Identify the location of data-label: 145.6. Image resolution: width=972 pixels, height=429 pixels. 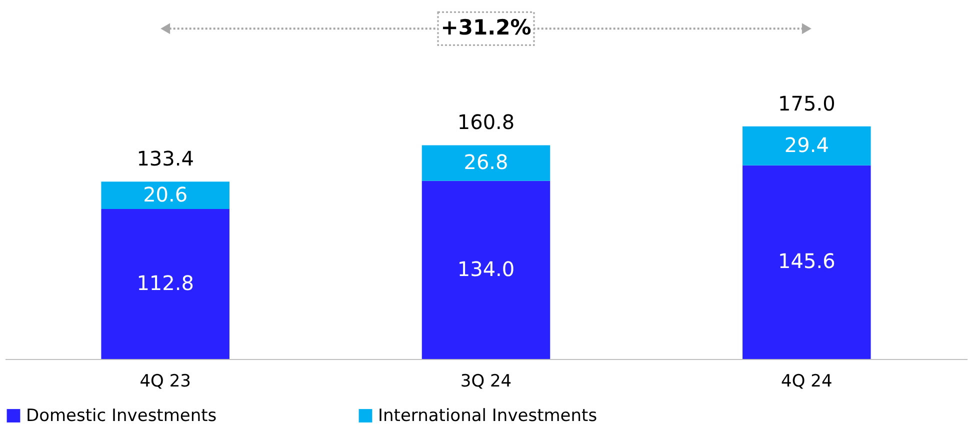
(807, 261).